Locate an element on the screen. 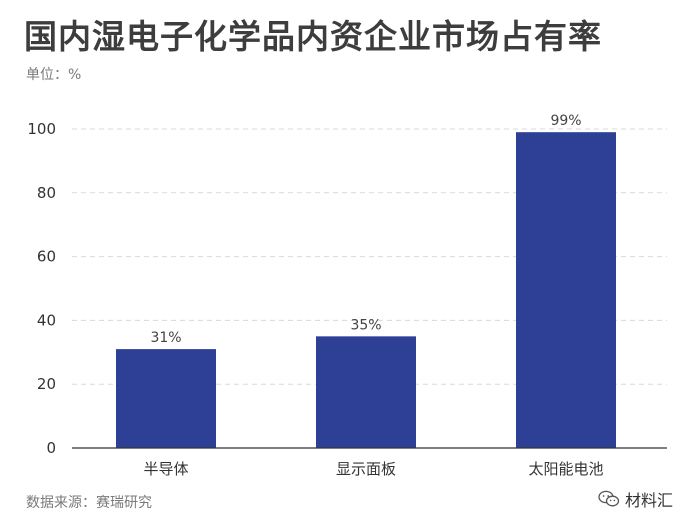 The image size is (689, 521). y-axis-ticks: 0 20 40 60 80 100 is located at coordinates (41, 288).